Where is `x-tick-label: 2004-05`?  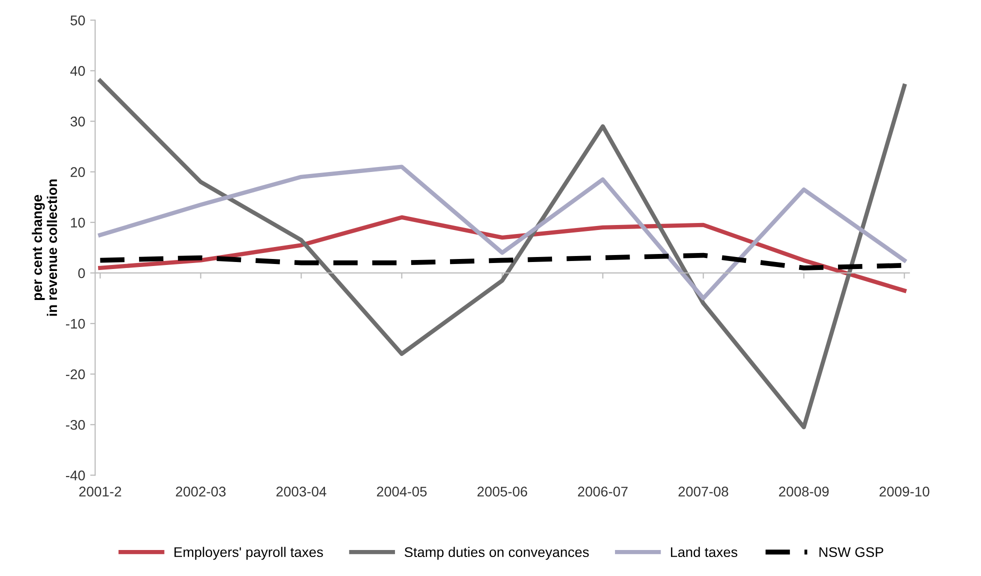
x-tick-label: 2004-05 is located at coordinates (401, 491).